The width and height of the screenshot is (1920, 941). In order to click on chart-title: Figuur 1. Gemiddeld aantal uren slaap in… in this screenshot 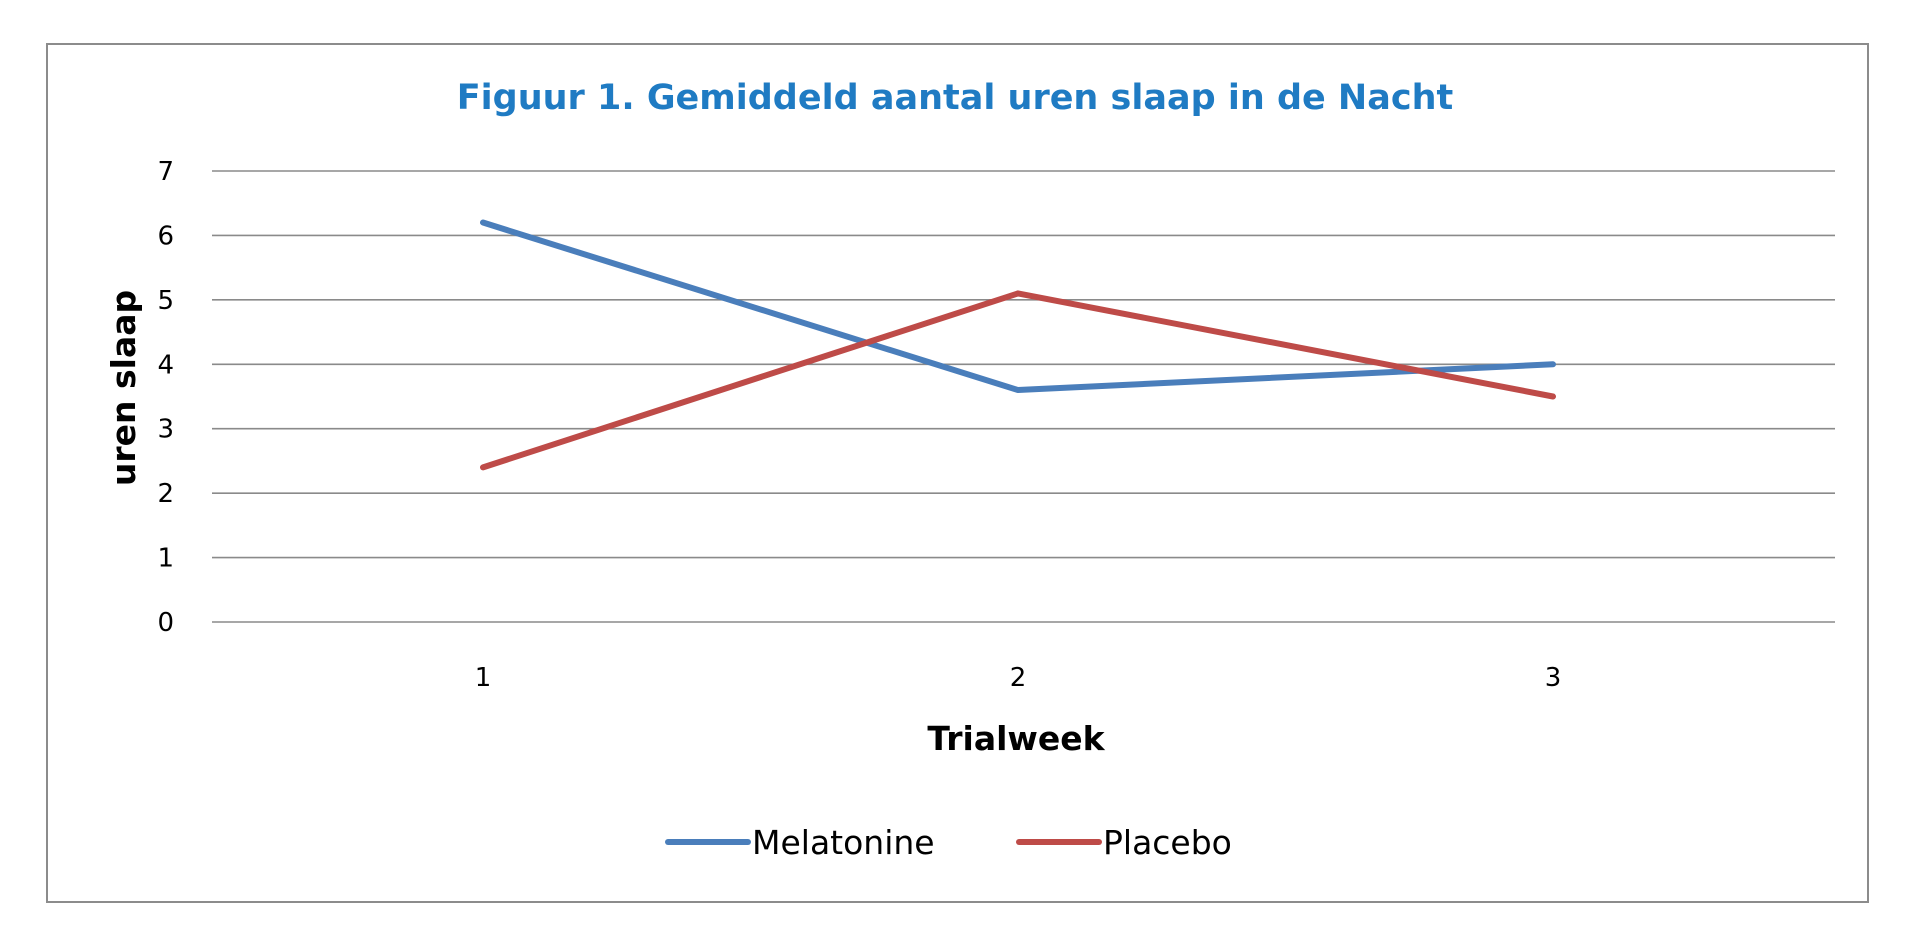, I will do `click(955, 98)`.